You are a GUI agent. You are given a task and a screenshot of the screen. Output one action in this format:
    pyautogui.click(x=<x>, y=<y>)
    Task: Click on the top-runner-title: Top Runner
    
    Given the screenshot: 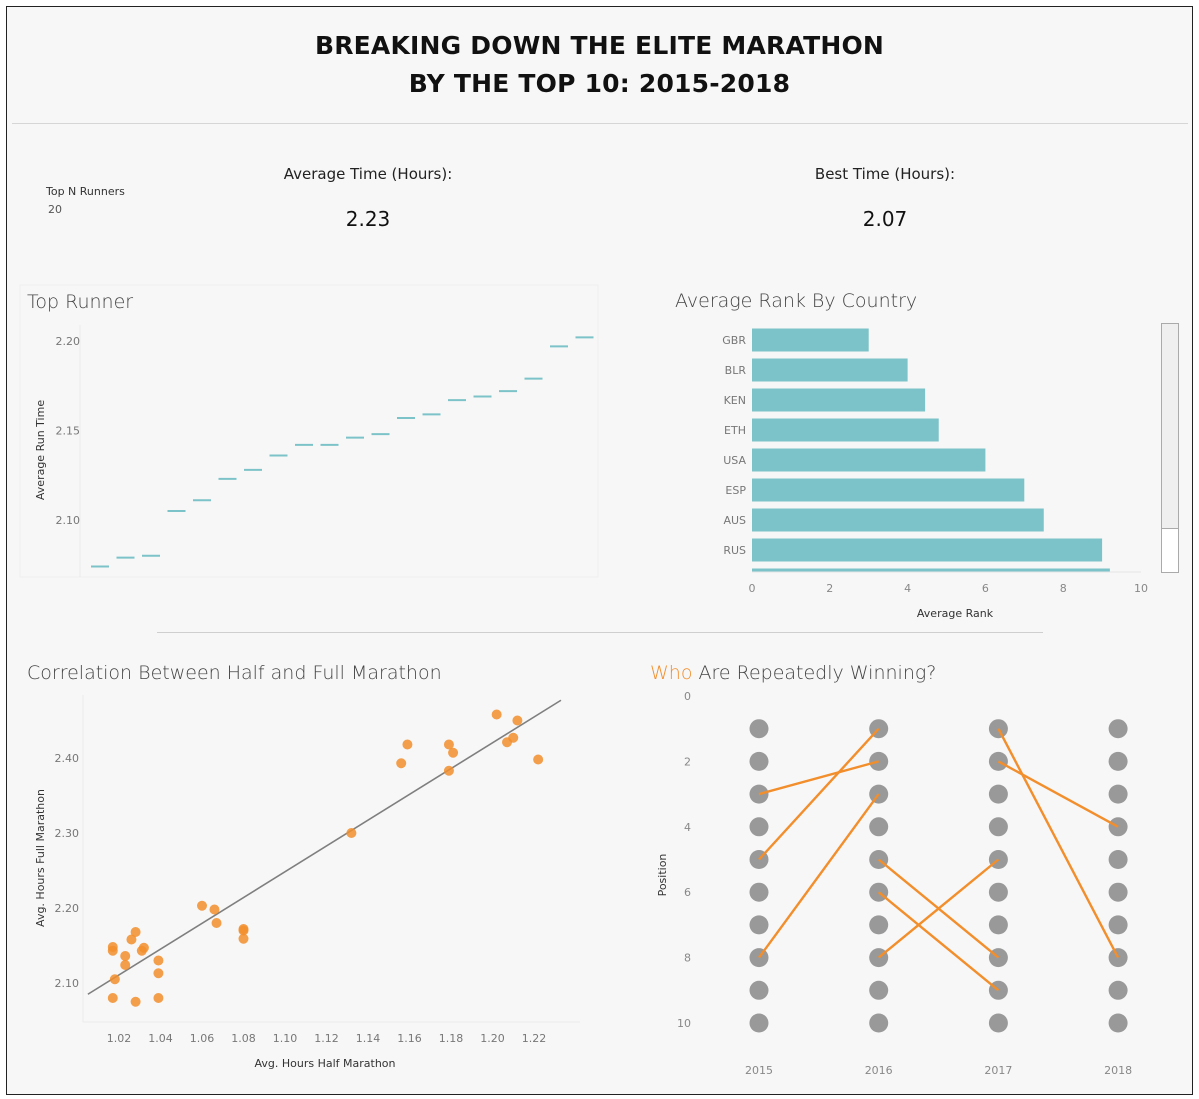 What is the action you would take?
    pyautogui.click(x=80, y=302)
    